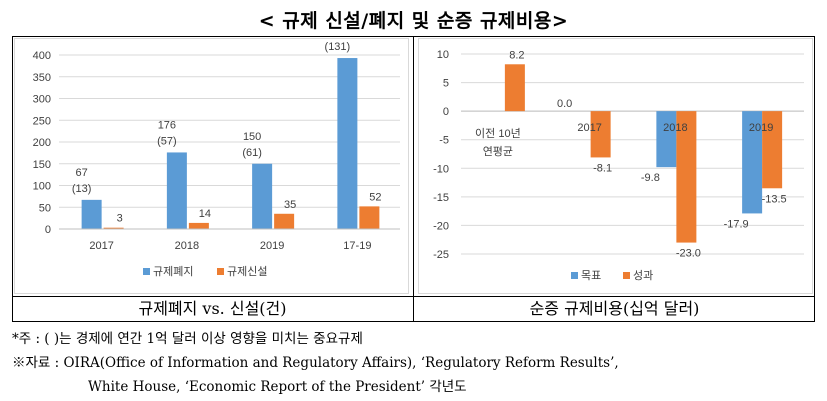 The height and width of the screenshot is (401, 827). Describe the element at coordinates (498, 151) in the screenshot. I see `x-tick-label: 연평균` at that location.